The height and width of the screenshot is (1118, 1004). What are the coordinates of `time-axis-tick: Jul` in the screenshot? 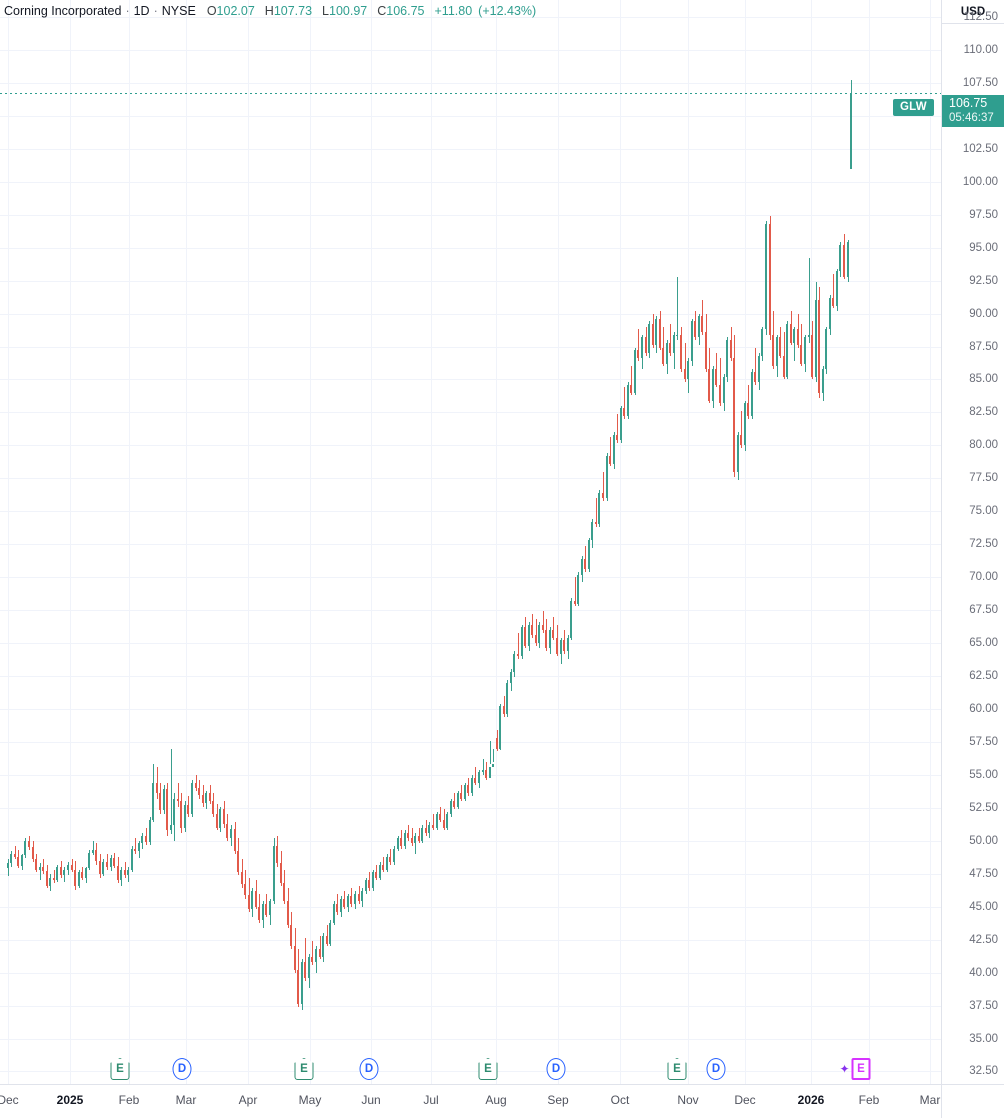 It's located at (431, 1100).